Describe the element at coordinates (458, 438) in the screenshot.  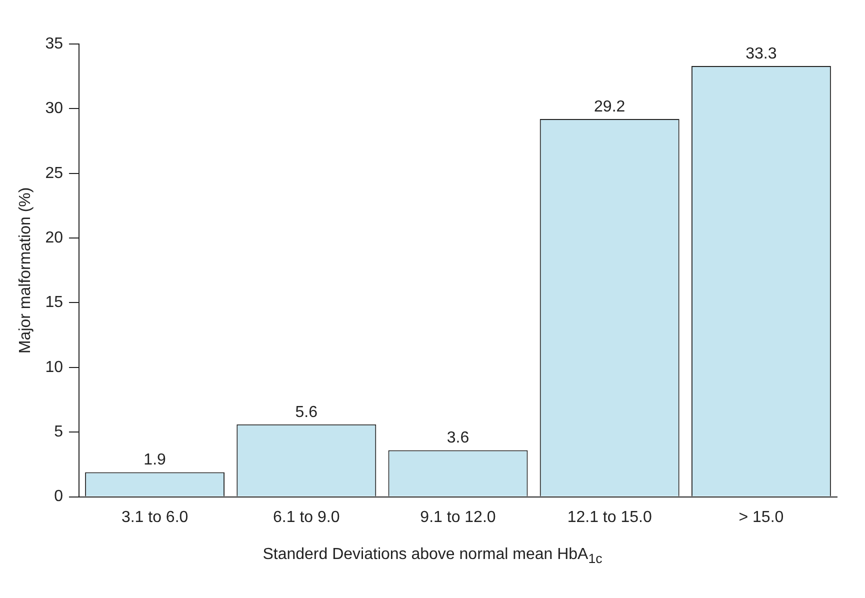
I see `data-label: 3.6` at that location.